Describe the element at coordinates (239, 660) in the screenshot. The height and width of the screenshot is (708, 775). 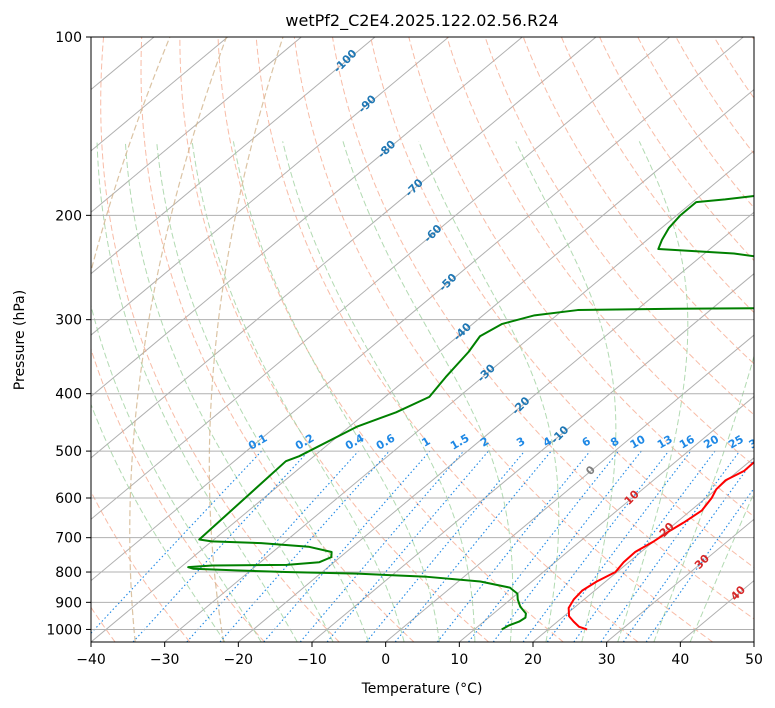
I see `x-tick-label: −20` at that location.